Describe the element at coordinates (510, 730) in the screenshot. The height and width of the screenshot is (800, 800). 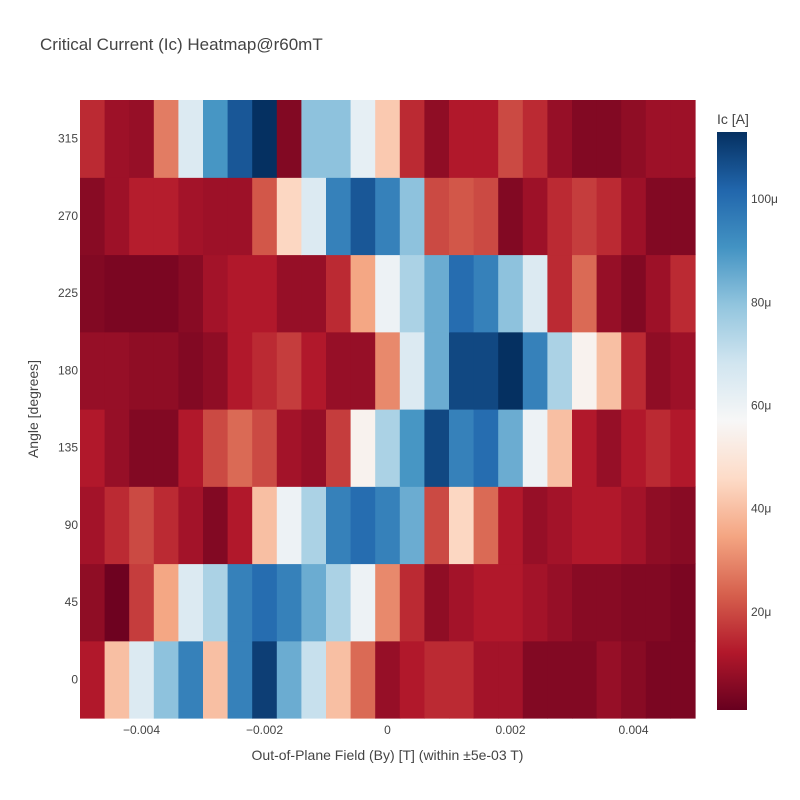
I see `x-tick-label: 0.002` at that location.